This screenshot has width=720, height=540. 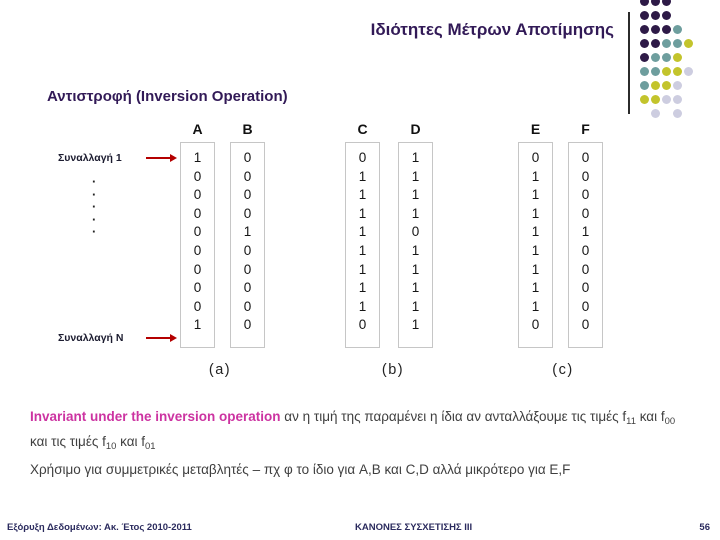 I want to click on vertical-ellipsis: · · · · ·, so click(x=94, y=207).